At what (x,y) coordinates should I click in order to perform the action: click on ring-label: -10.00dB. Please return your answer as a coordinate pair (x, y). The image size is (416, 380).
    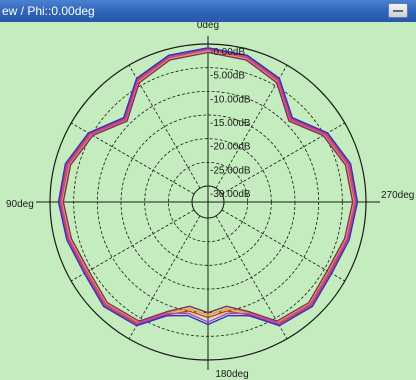
    Looking at the image, I should click on (230, 99).